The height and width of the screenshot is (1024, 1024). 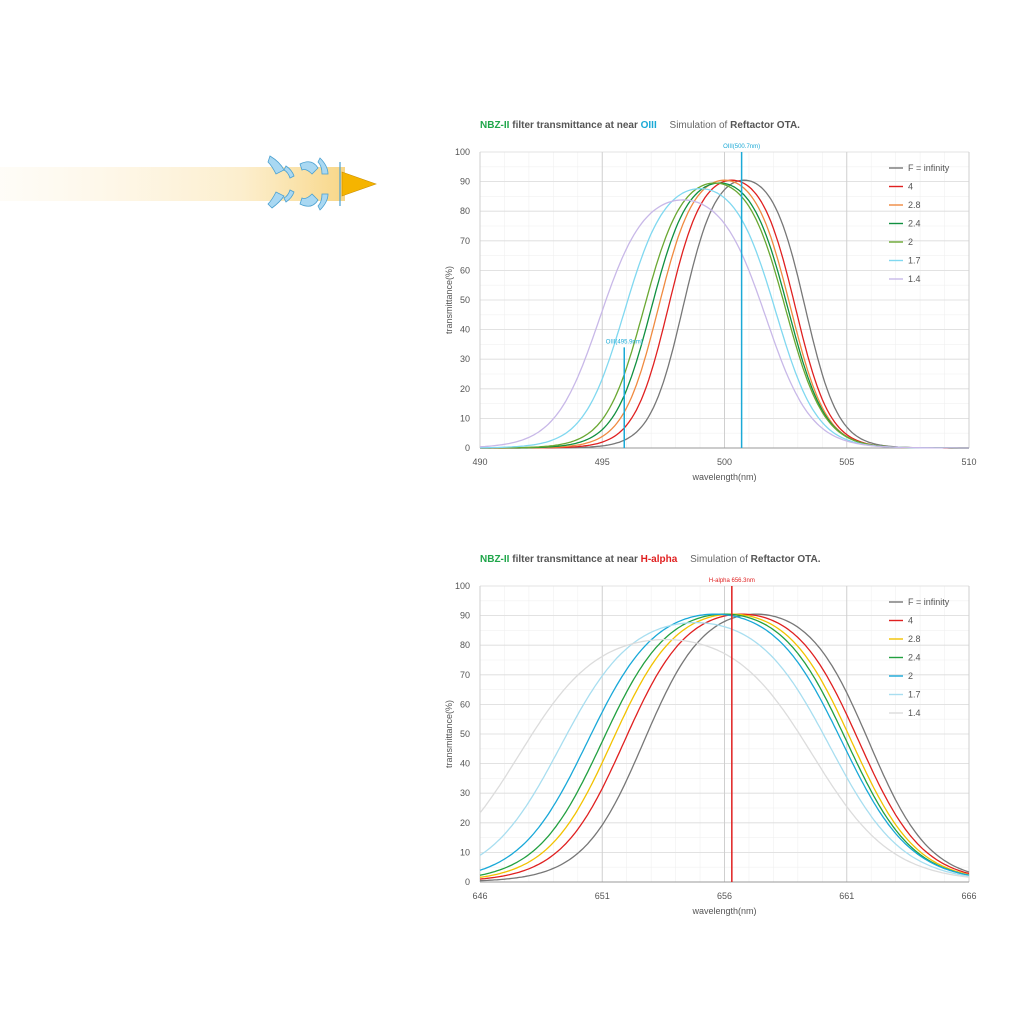 I want to click on light-beam, so click(x=172, y=184).